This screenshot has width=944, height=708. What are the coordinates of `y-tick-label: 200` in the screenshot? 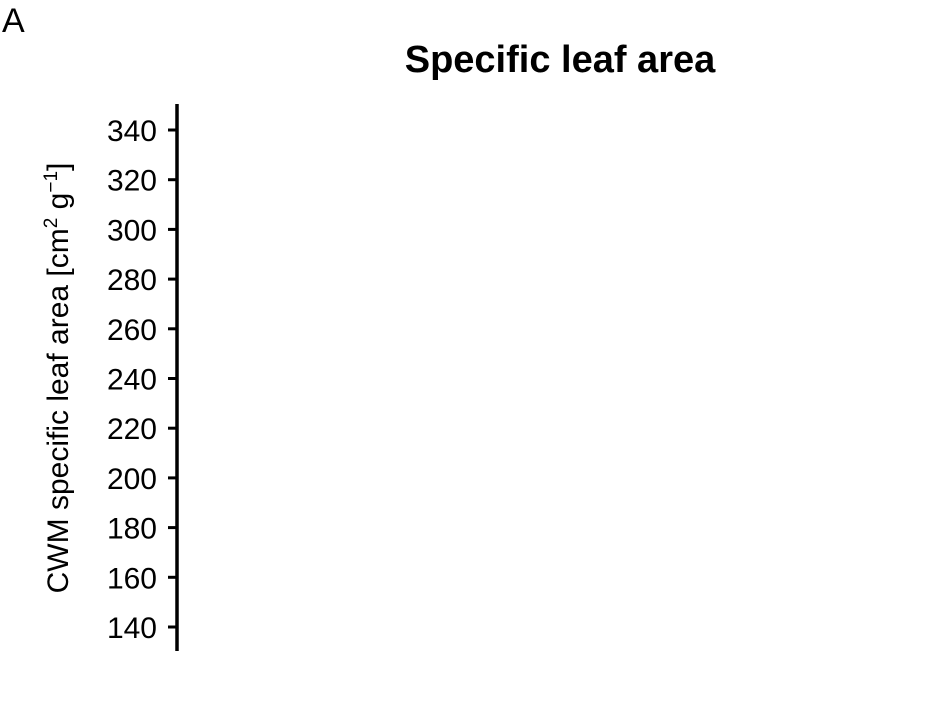 It's located at (132, 479).